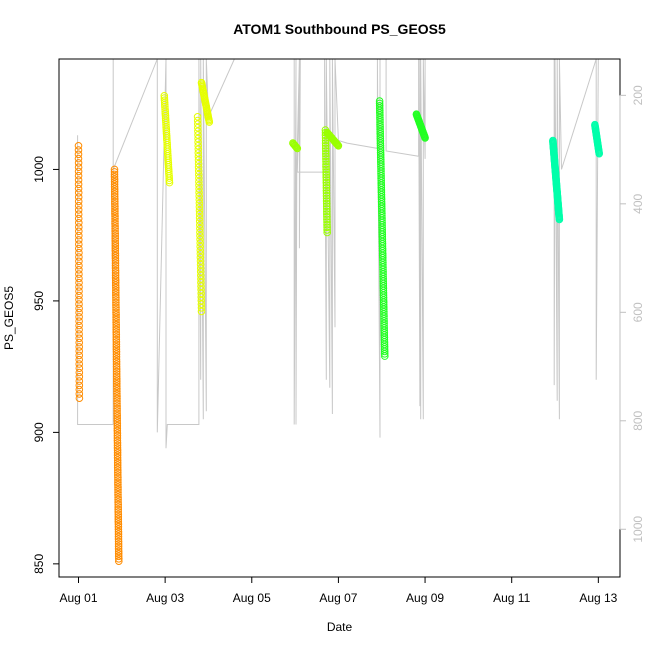 The width and height of the screenshot is (650, 650). Describe the element at coordinates (638, 420) in the screenshot. I see `right-tick-label: 800` at that location.